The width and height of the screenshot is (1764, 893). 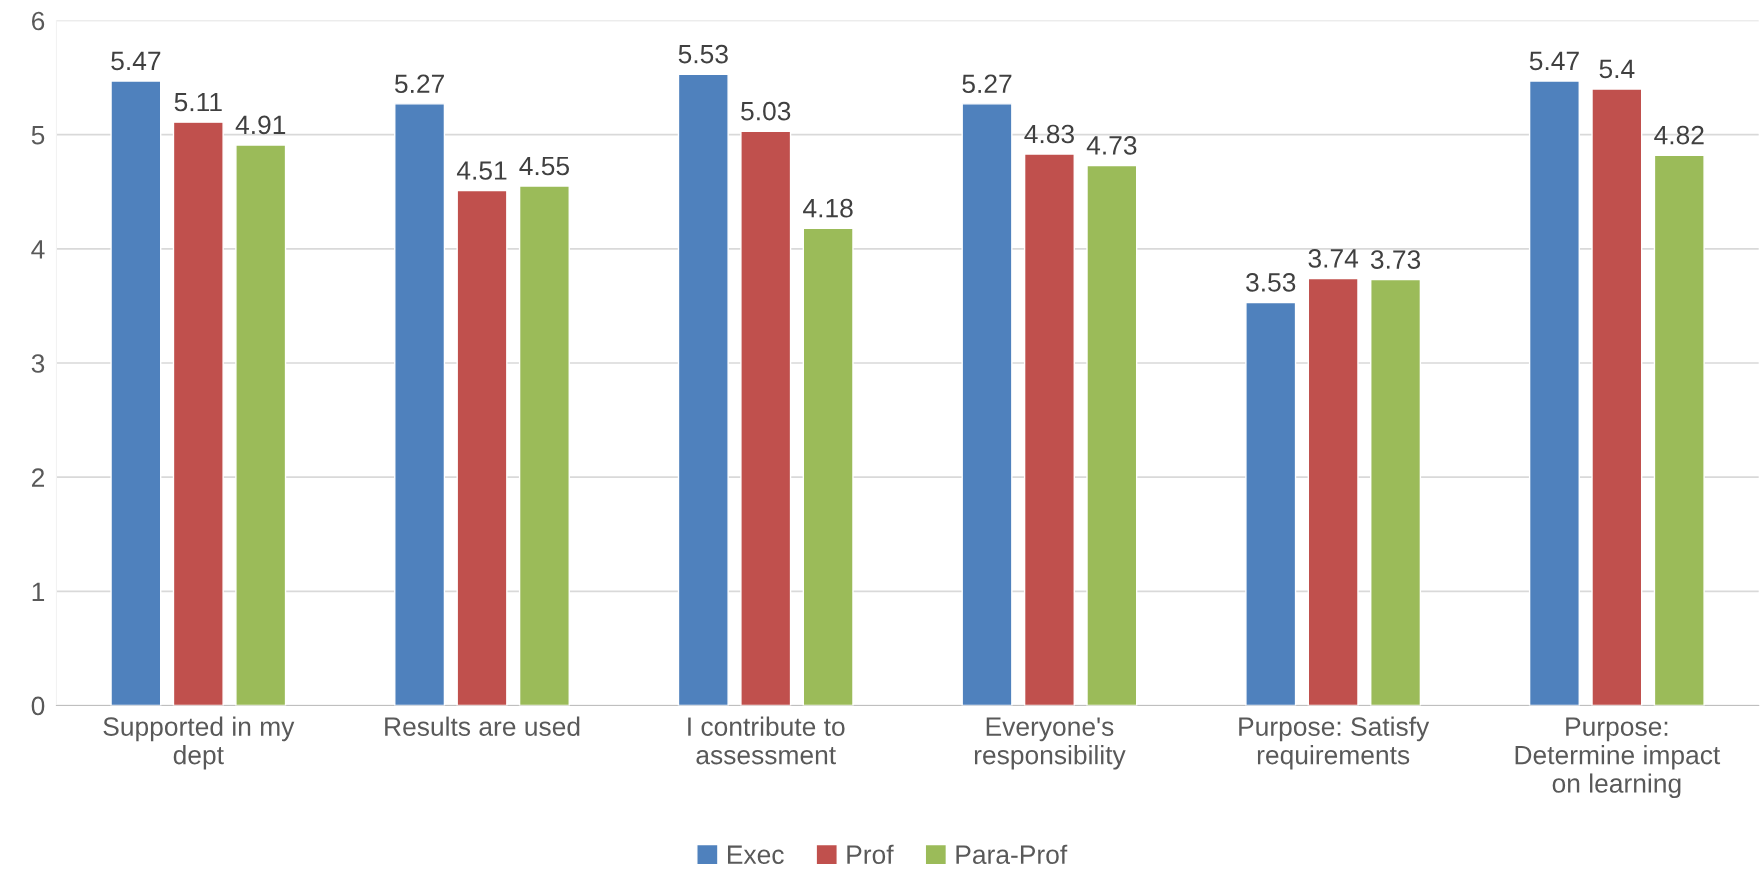 I want to click on data-label: 4.73, so click(x=1111, y=145).